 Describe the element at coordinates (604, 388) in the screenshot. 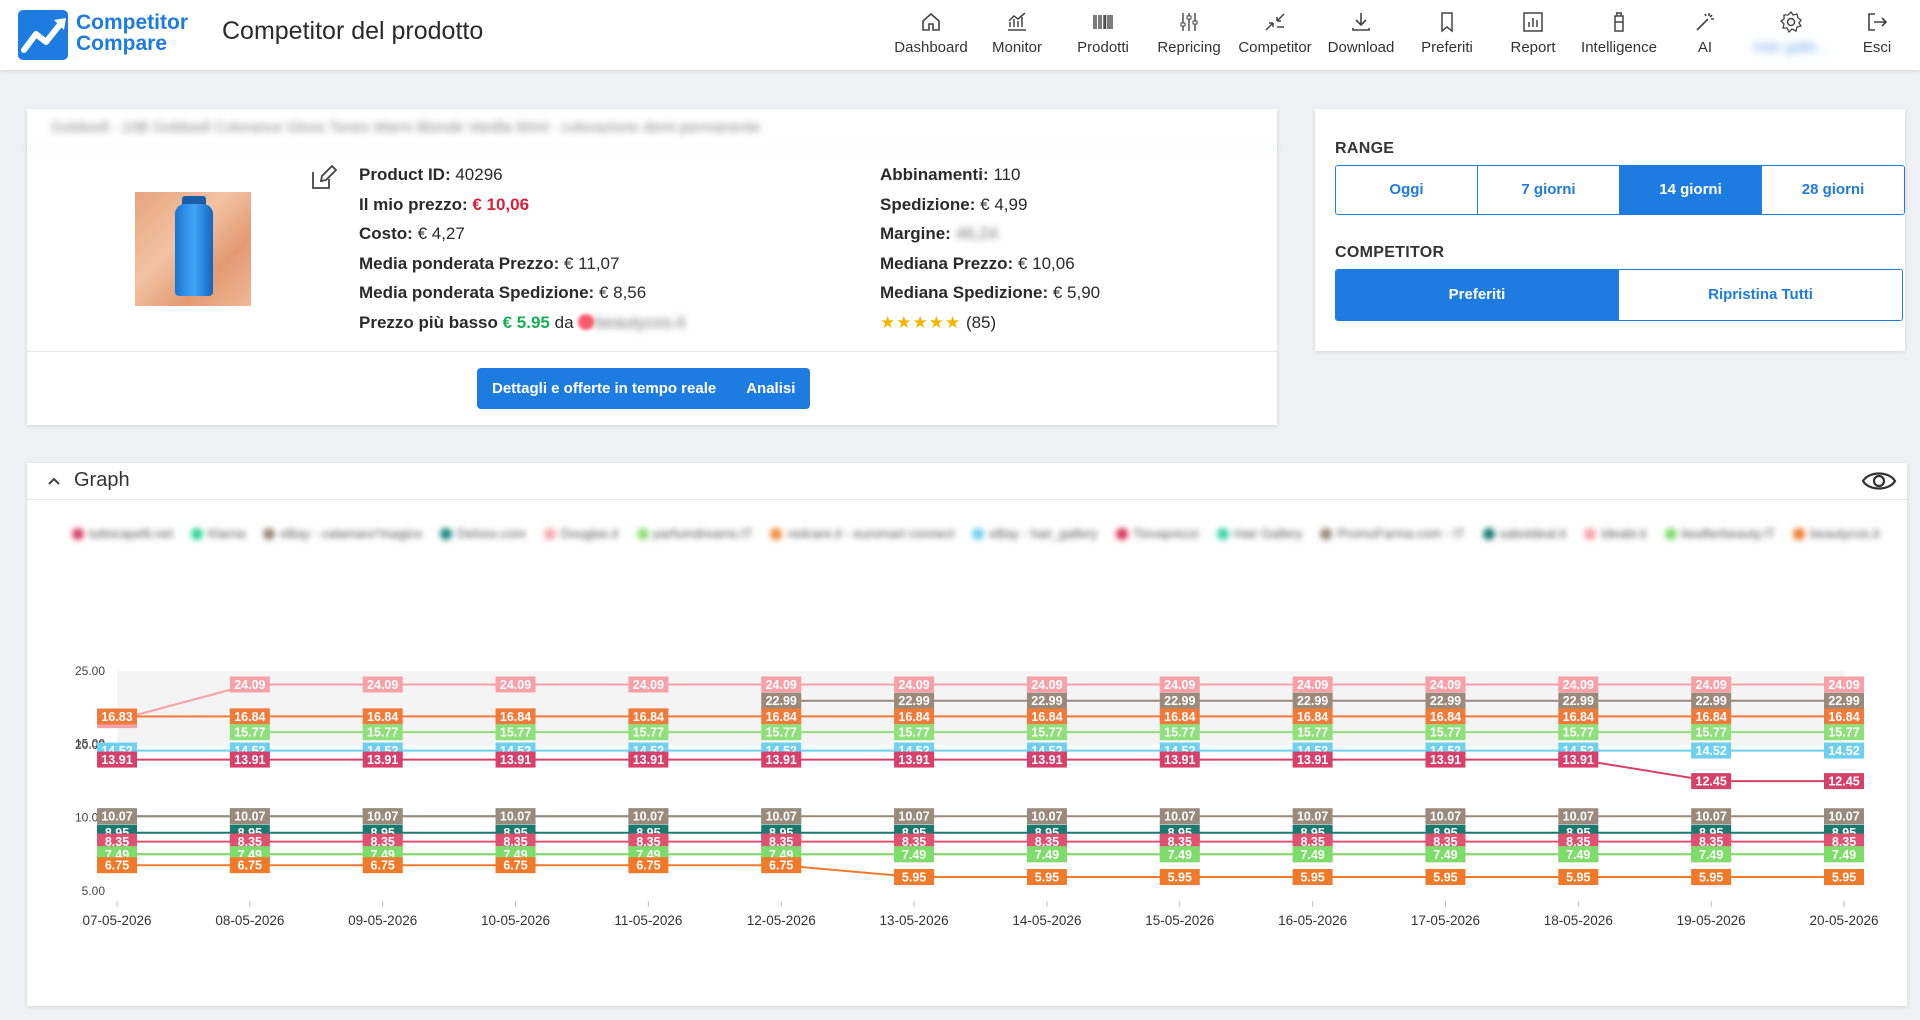

I see `details-offers-button: Dettagli e offerte in tempo reale` at that location.